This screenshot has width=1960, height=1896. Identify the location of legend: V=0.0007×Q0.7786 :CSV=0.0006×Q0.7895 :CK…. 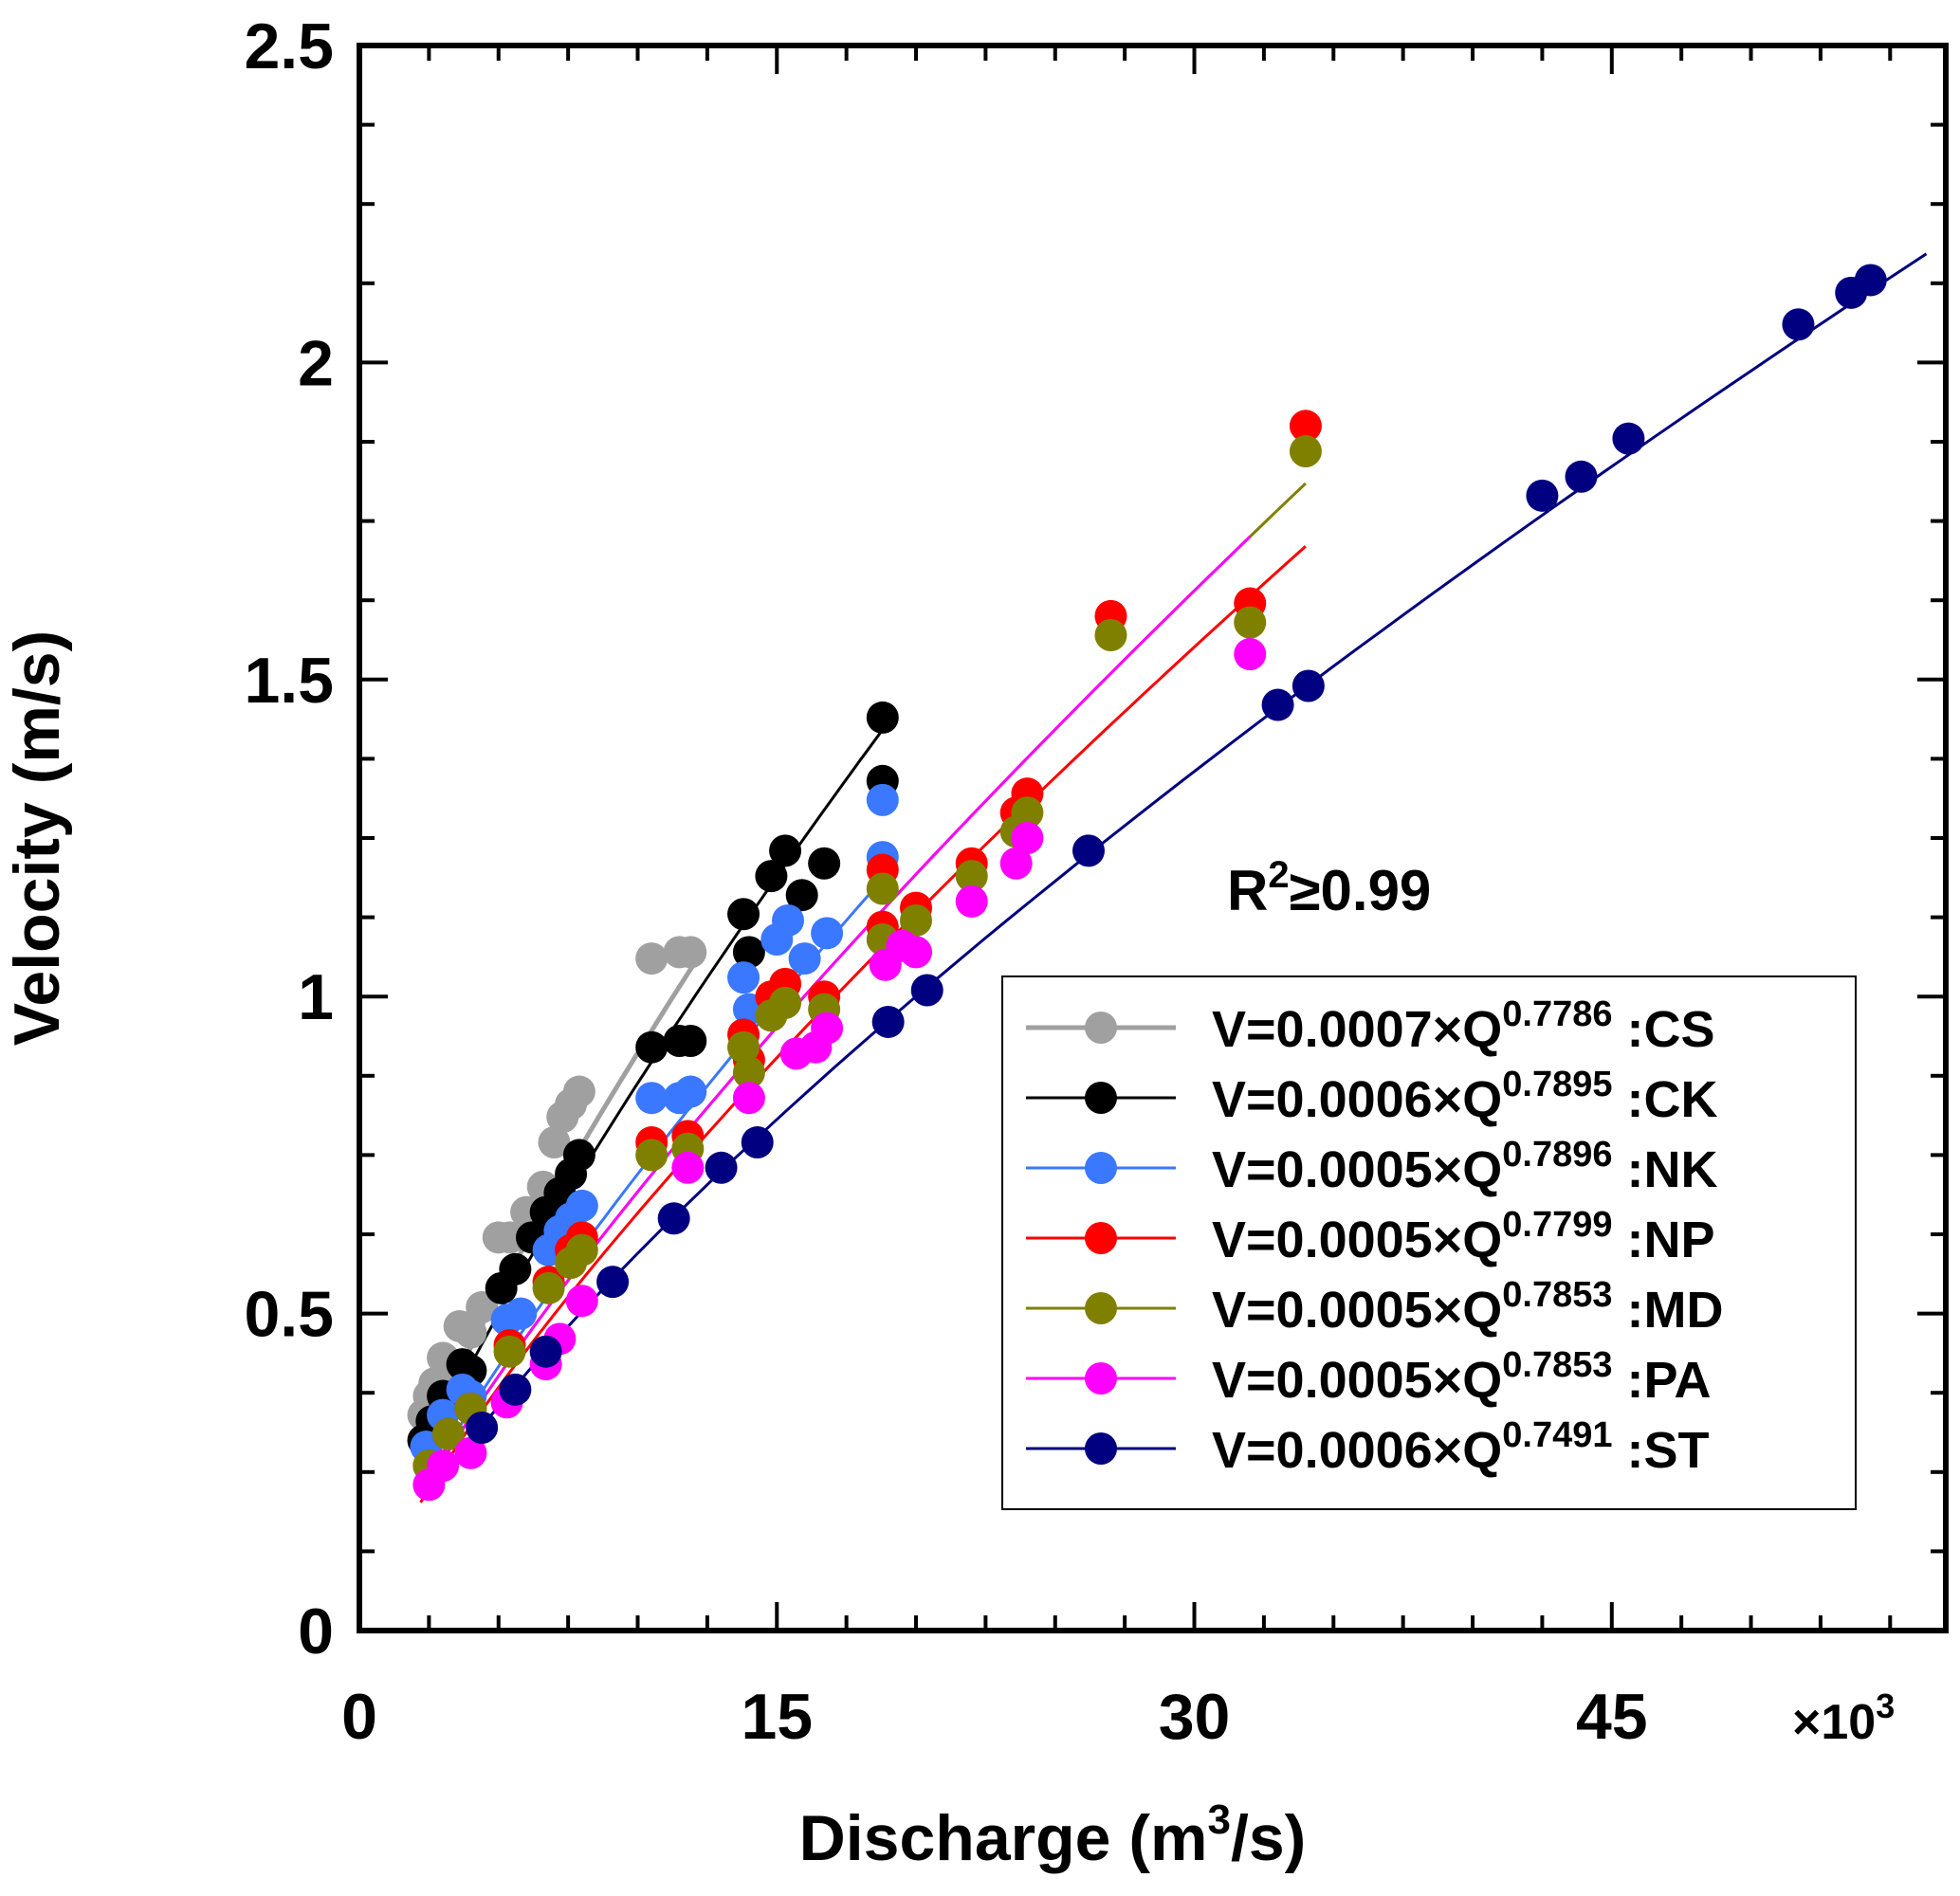
(1429, 1242).